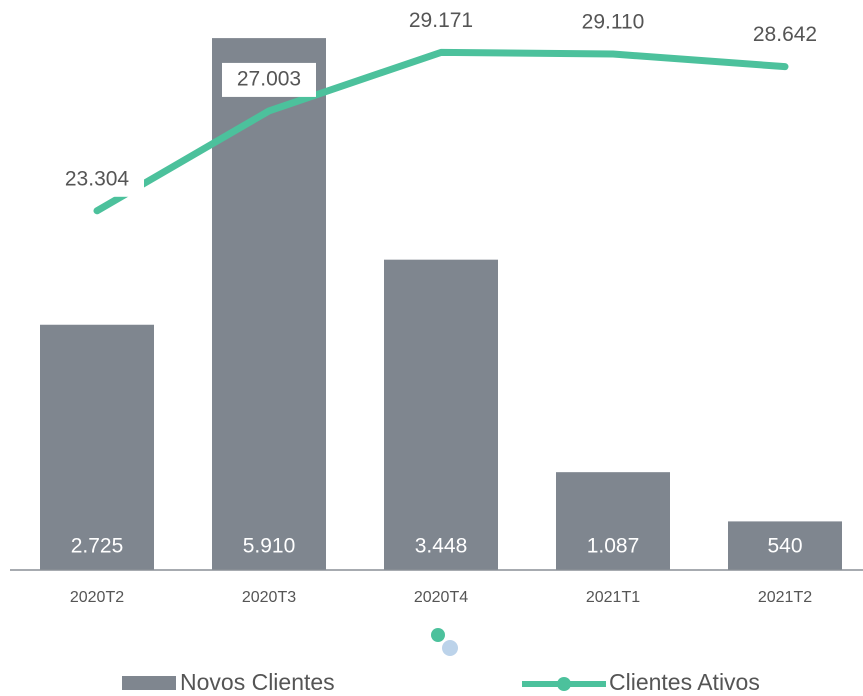 Image resolution: width=863 pixels, height=696 pixels. I want to click on line-value-label: 23.304, so click(97, 178).